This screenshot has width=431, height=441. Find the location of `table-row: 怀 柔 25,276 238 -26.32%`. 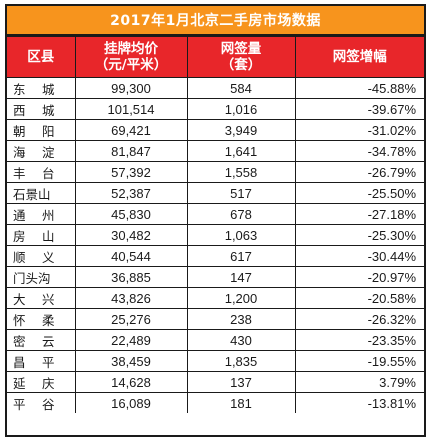

table-row: 怀 柔 25,276 238 -26.32% is located at coordinates (215, 319).